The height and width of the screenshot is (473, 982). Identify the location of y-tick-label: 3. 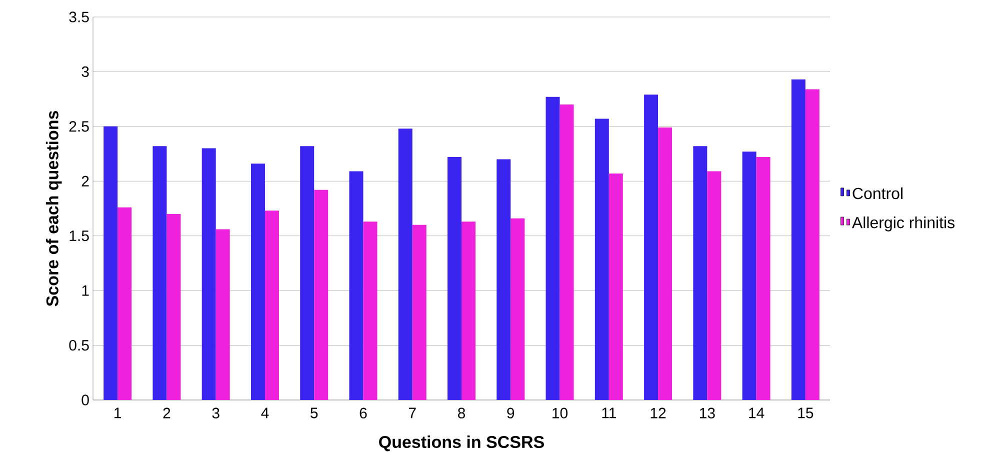
(85, 72).